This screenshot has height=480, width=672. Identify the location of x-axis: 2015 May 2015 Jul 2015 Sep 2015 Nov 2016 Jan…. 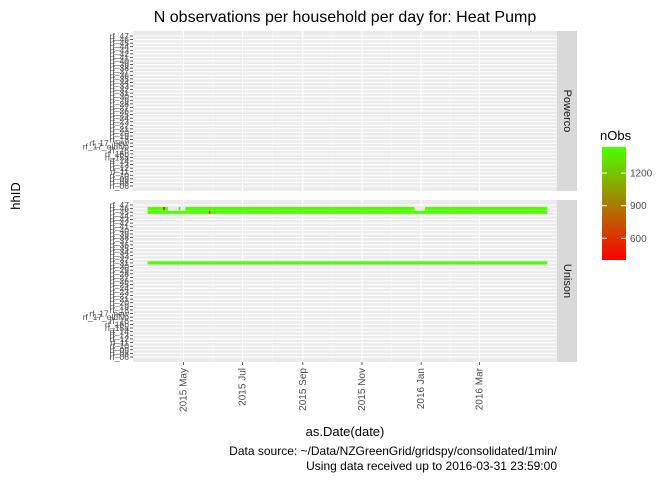
(331, 387).